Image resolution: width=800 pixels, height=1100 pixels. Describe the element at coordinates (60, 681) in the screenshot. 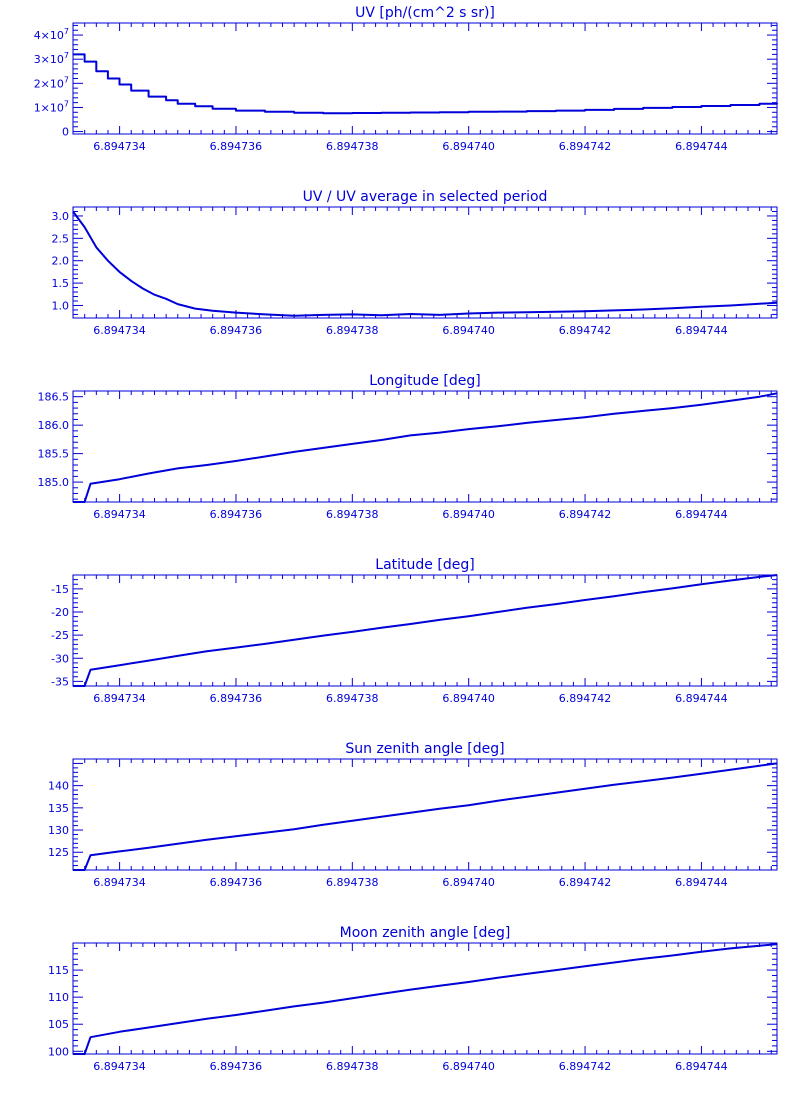

I see `y-tick-label: -35` at that location.